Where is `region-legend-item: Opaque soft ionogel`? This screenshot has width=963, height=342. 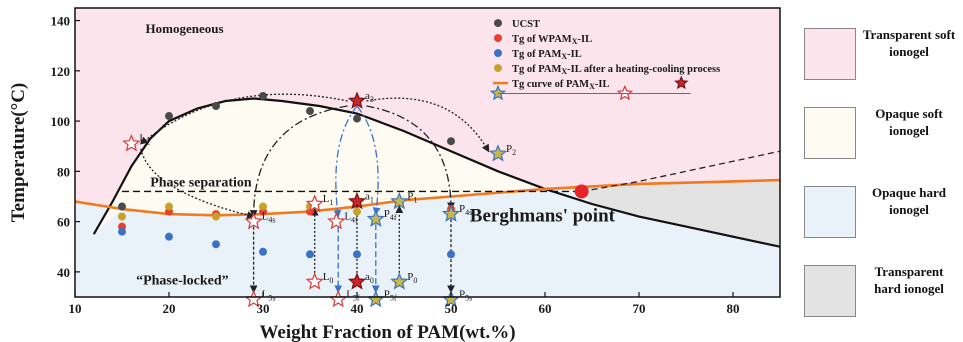 region-legend-item: Opaque soft ionogel is located at coordinates (879, 130).